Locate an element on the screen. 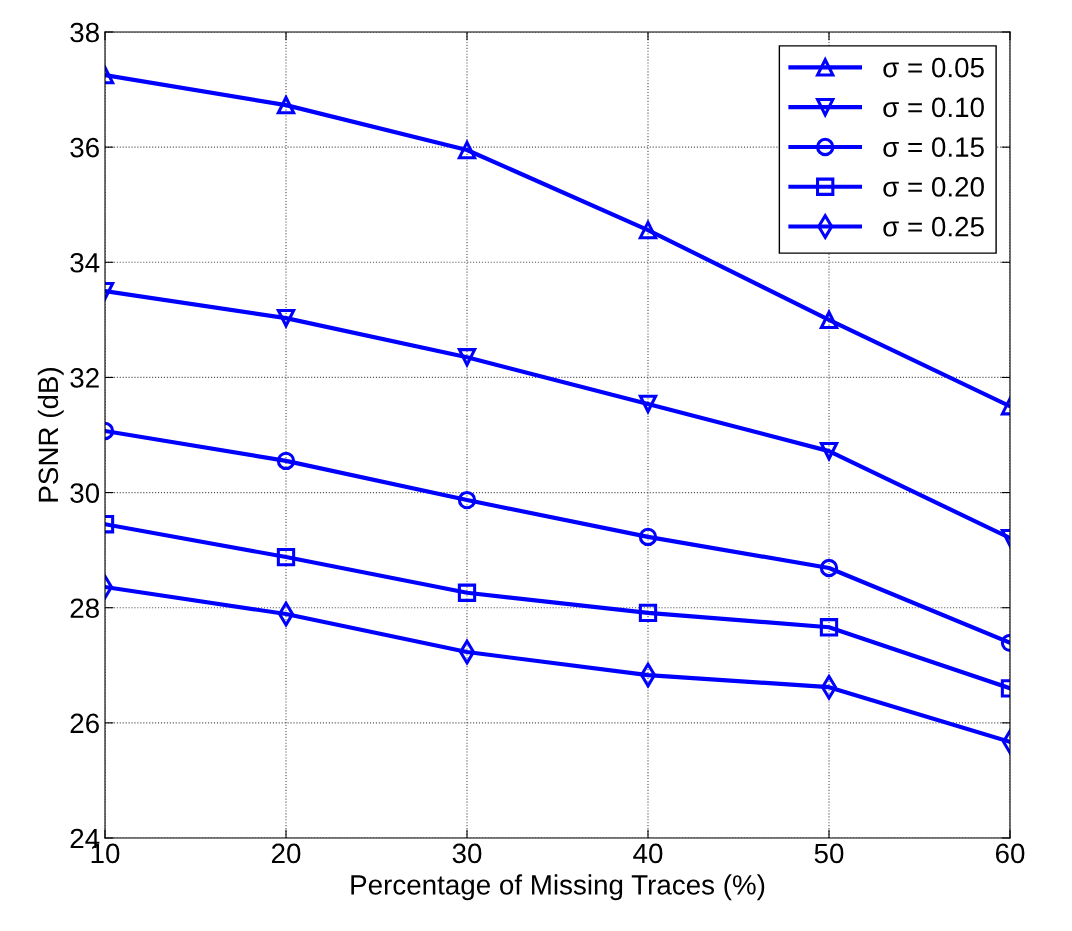 This screenshot has height=931, width=1072. y-tick-label: 26 is located at coordinates (84, 723).